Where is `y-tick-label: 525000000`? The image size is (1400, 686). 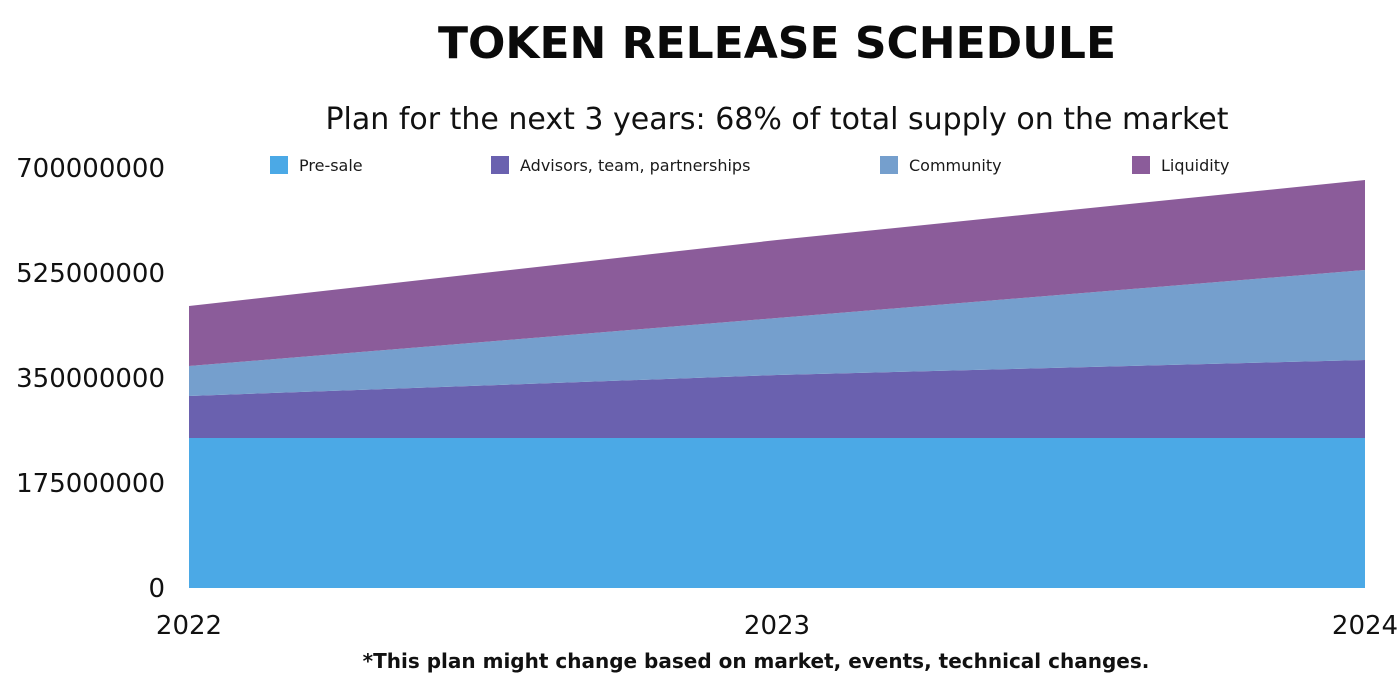
y-tick-label: 525000000 is located at coordinates (90, 274).